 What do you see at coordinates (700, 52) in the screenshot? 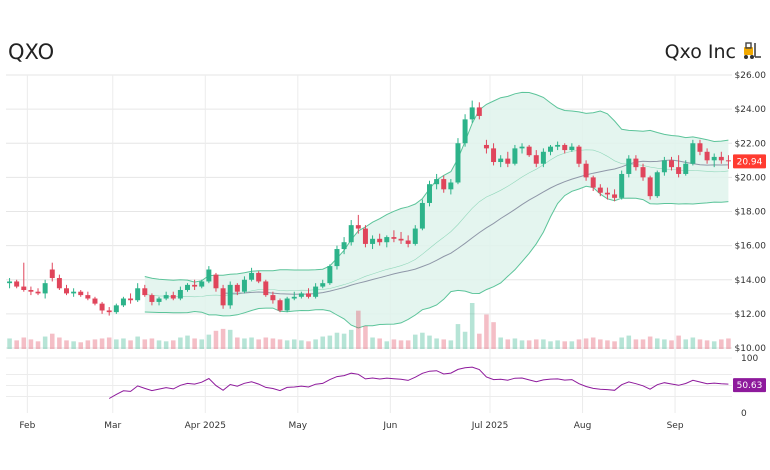
I see `company-name-label: Qxo Inc` at bounding box center [700, 52].